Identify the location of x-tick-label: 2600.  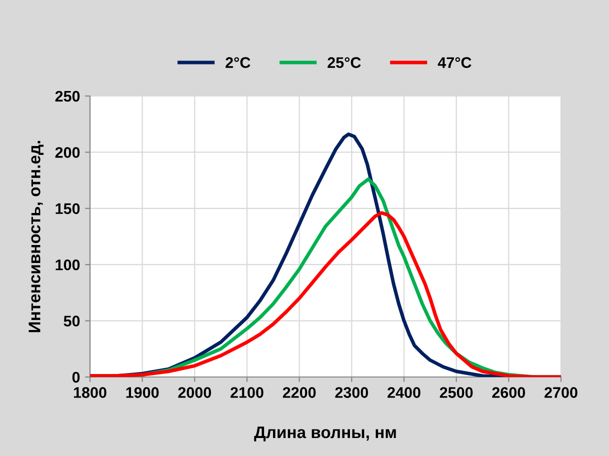
(509, 392).